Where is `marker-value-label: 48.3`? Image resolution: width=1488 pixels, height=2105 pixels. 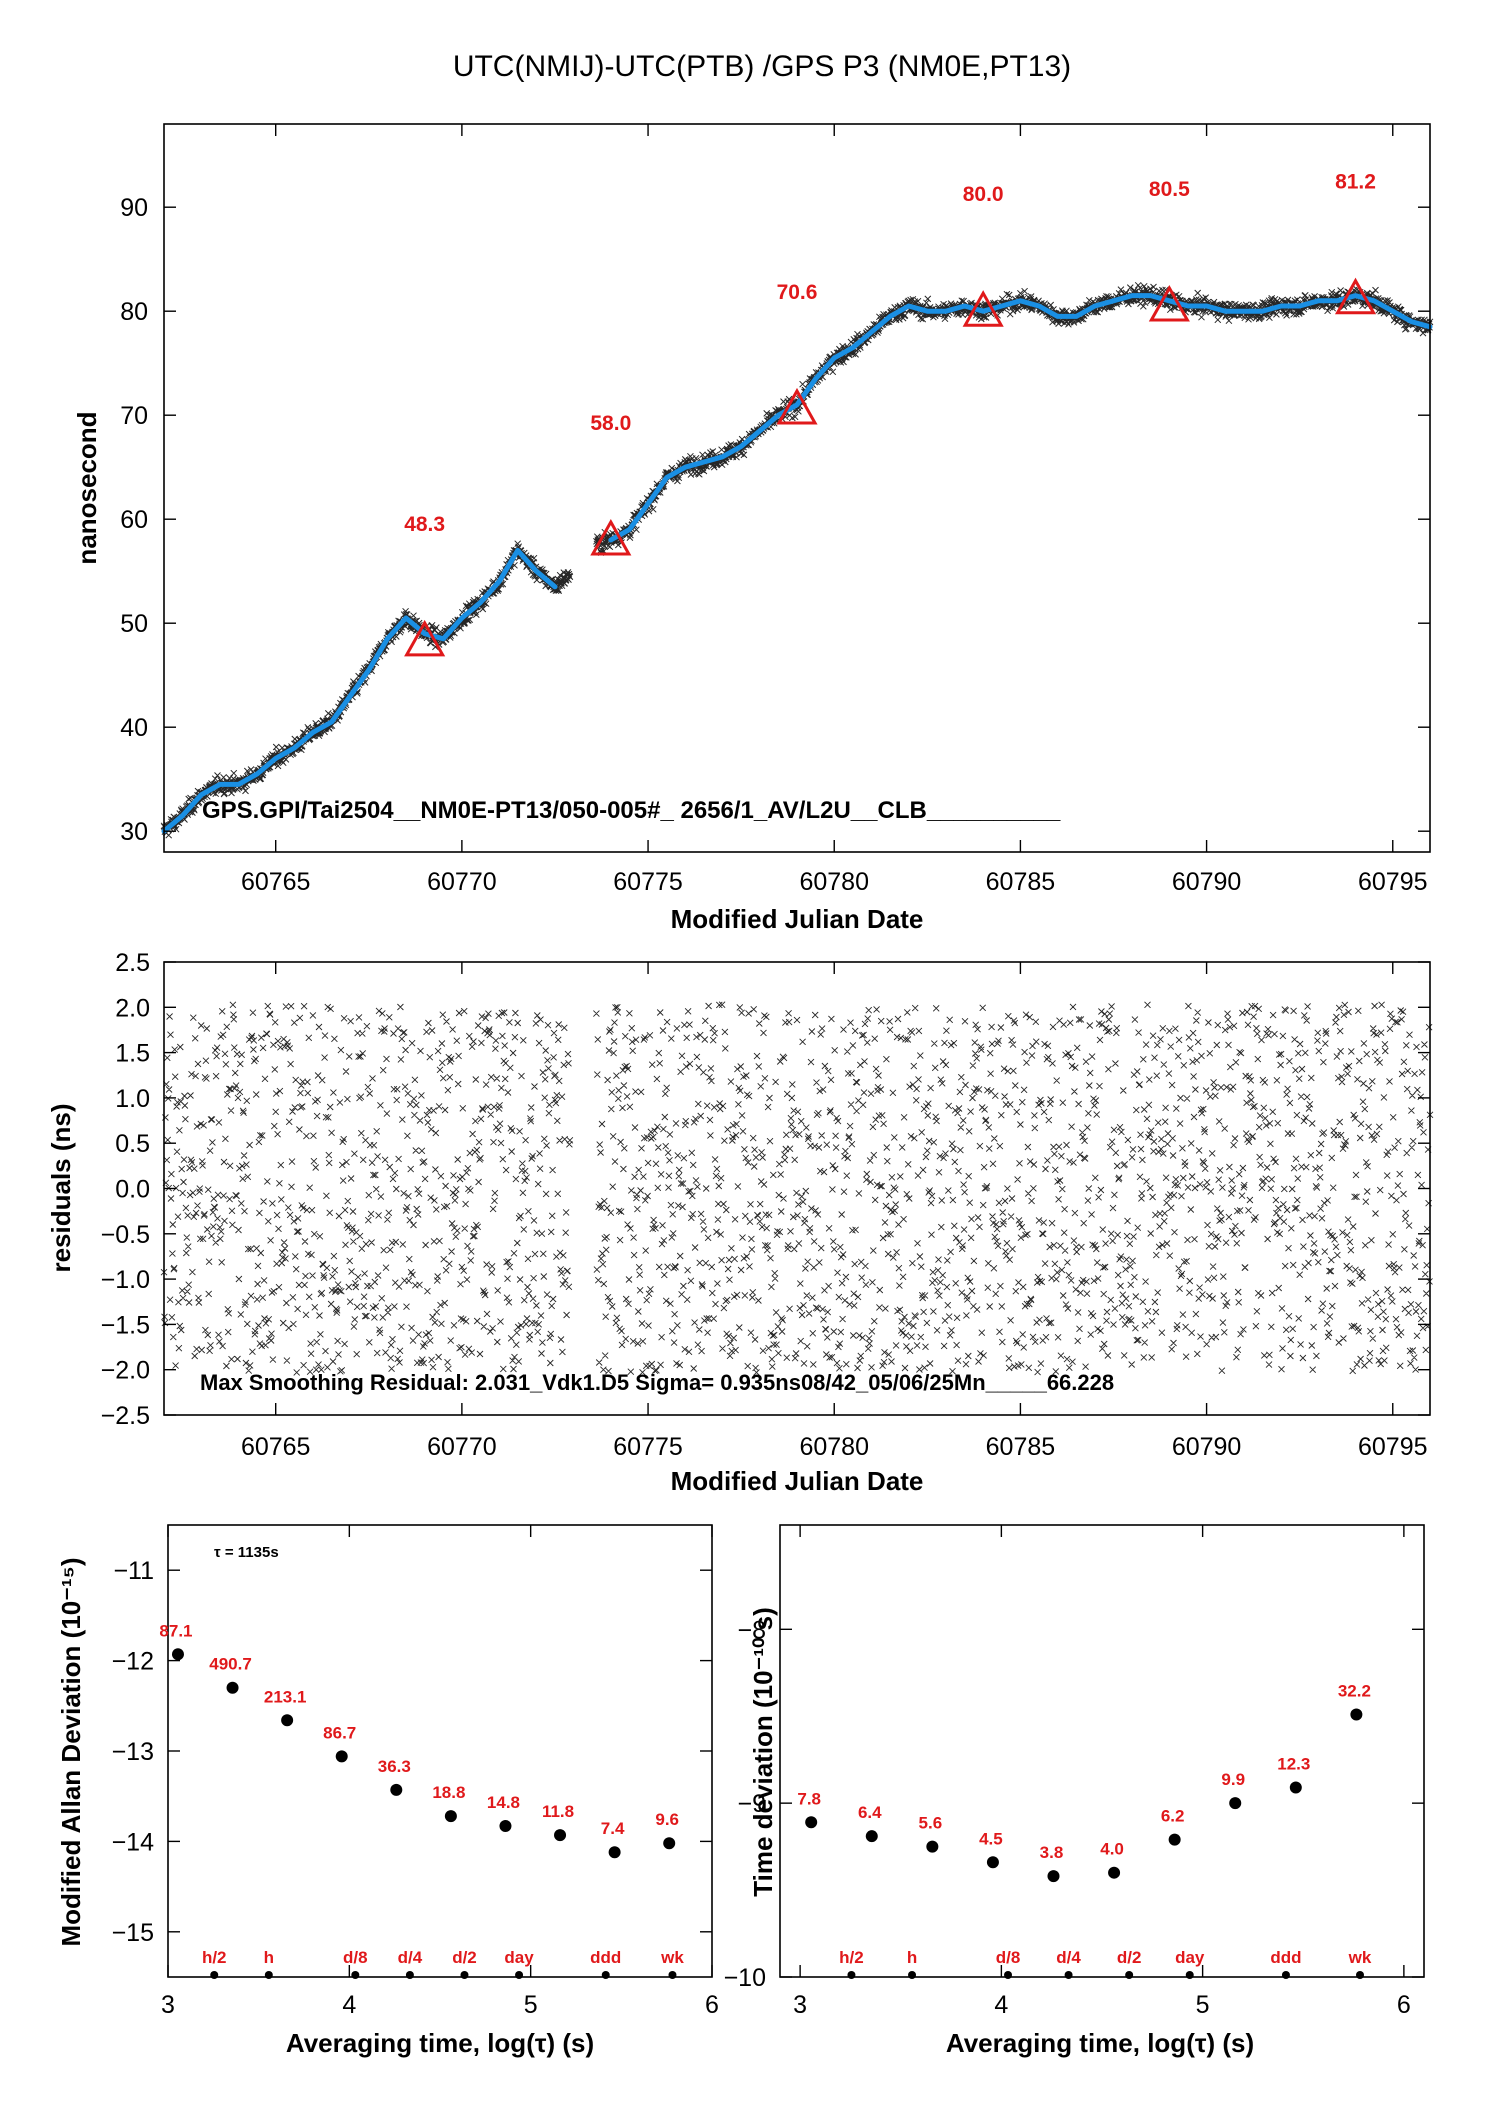 marker-value-label: 48.3 is located at coordinates (424, 524).